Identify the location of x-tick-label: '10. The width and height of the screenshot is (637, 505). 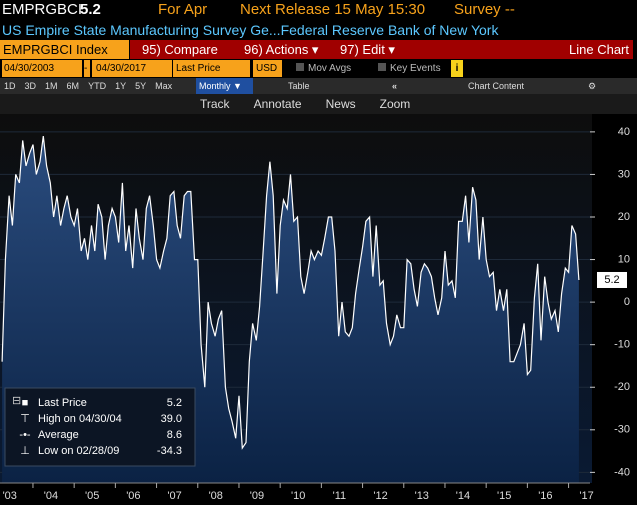
(298, 496).